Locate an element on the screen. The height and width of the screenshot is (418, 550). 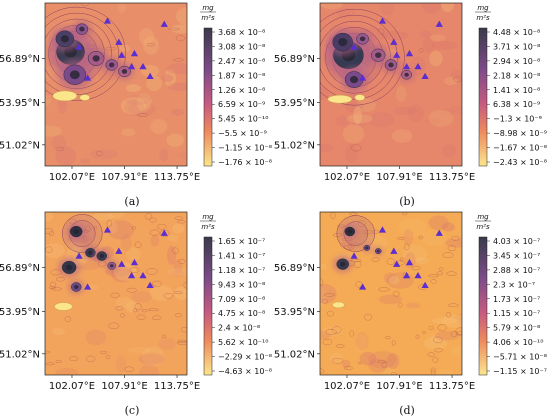
colorbar-tick-label: −5.5 × 10⁻⁹ is located at coordinates (242, 133).